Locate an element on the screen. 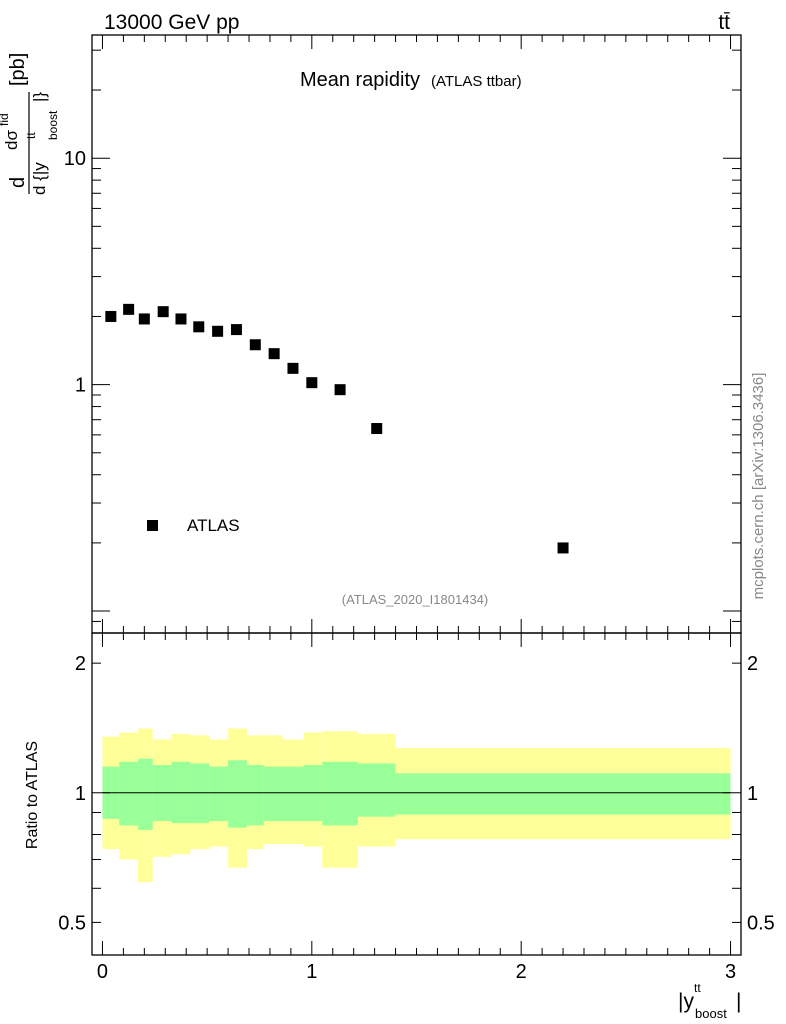 This screenshot has height=1024, width=786. x-tick-label: 0 is located at coordinates (102, 972).